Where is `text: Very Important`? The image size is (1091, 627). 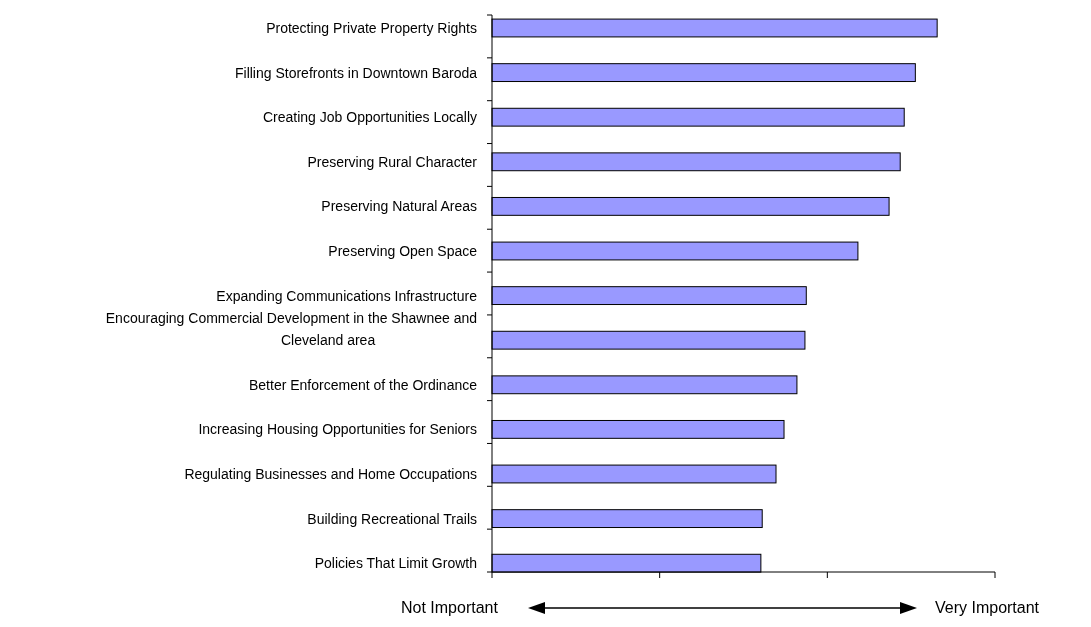 text: Very Important is located at coordinates (987, 607).